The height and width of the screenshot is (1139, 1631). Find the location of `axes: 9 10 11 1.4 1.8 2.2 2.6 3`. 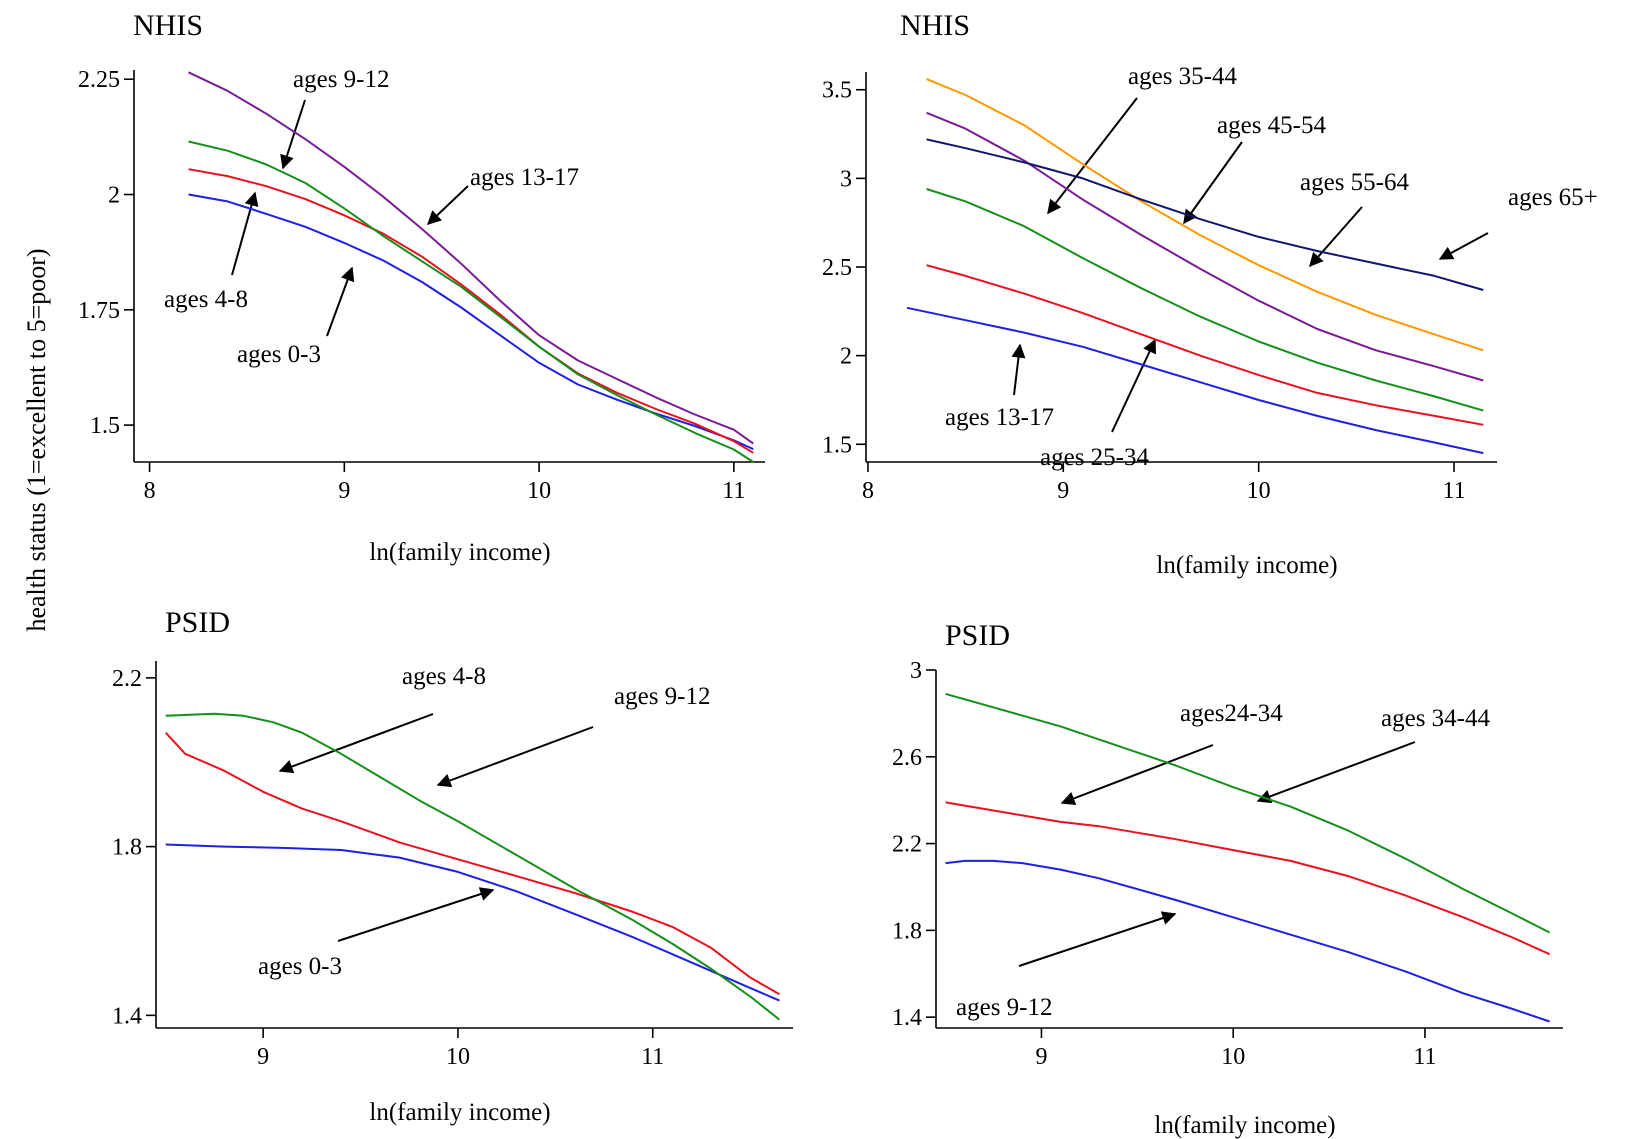

axes: 9 10 11 1.4 1.8 2.2 2.6 3 is located at coordinates (1227, 864).